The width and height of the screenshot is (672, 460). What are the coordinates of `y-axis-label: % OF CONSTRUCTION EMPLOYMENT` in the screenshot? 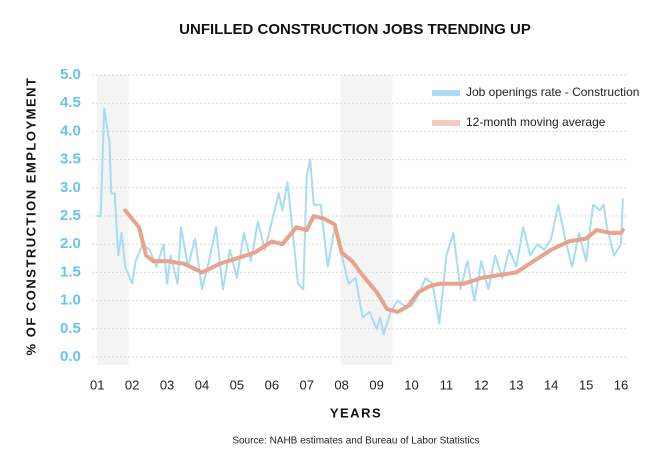 It's located at (30, 216).